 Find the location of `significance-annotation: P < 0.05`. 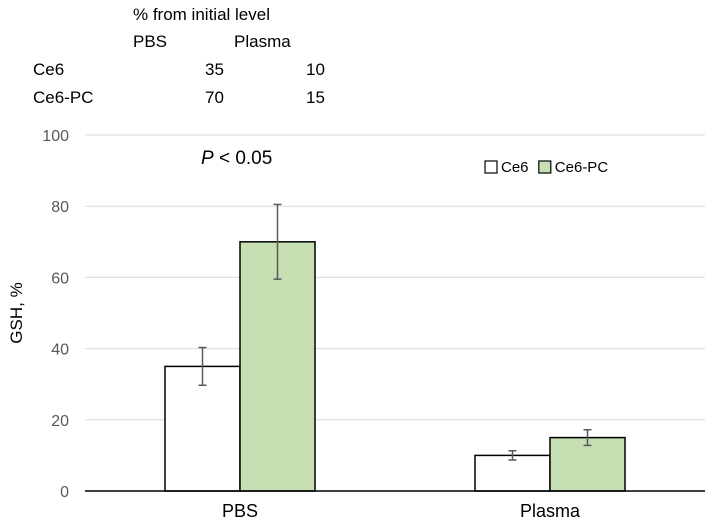

significance-annotation: P < 0.05 is located at coordinates (236, 158).